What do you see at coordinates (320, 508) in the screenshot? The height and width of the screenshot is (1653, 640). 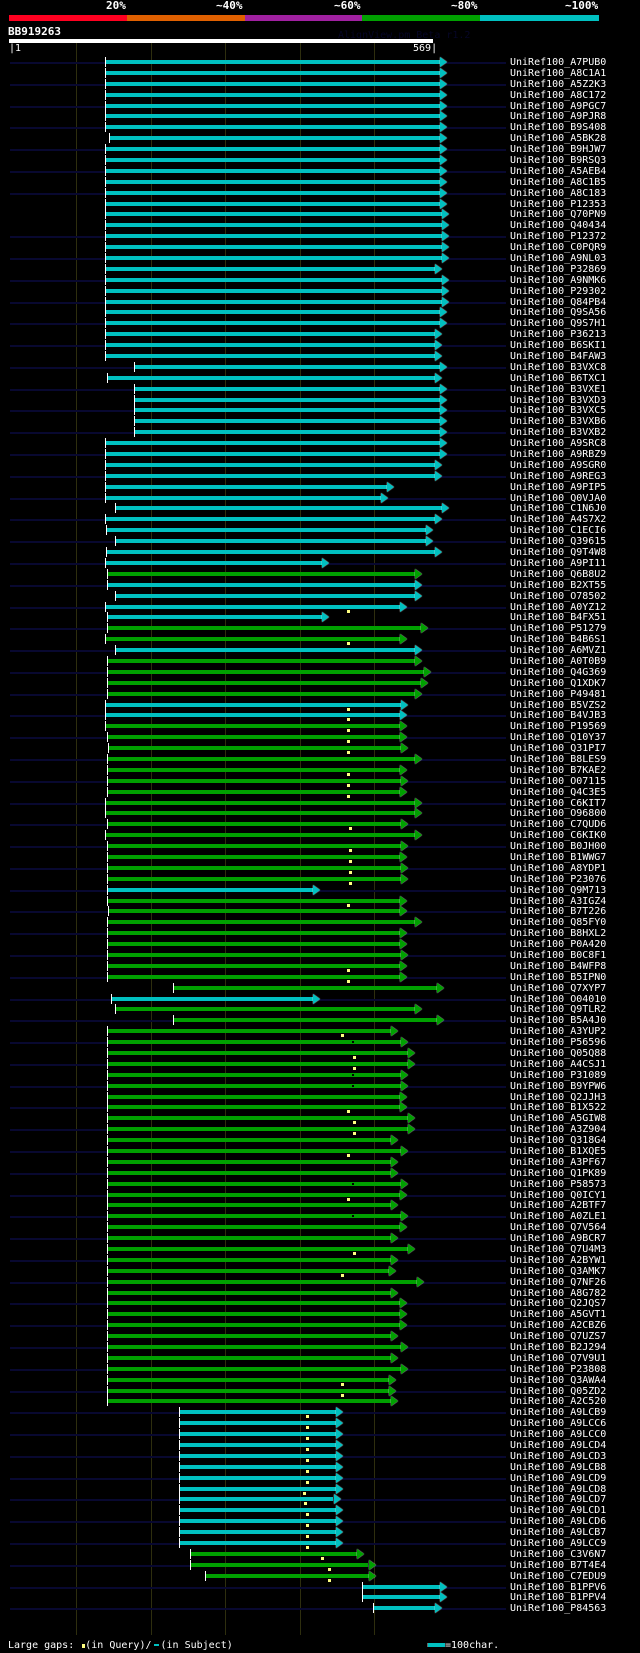 I see `hit-row: UniRef100_C1N6J0` at bounding box center [320, 508].